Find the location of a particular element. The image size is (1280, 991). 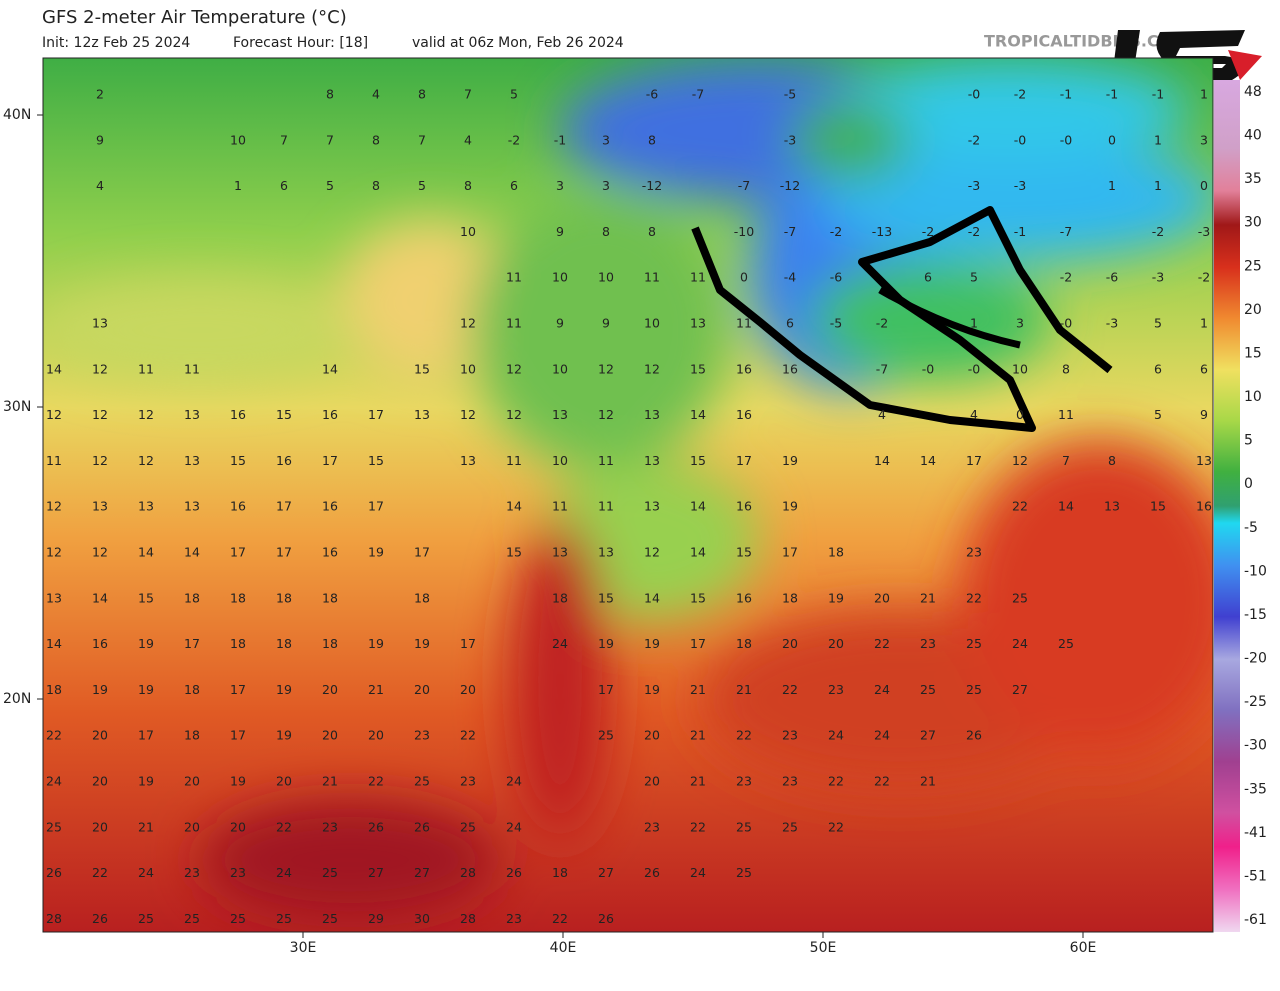

temperature-label: 4 is located at coordinates (100, 185).